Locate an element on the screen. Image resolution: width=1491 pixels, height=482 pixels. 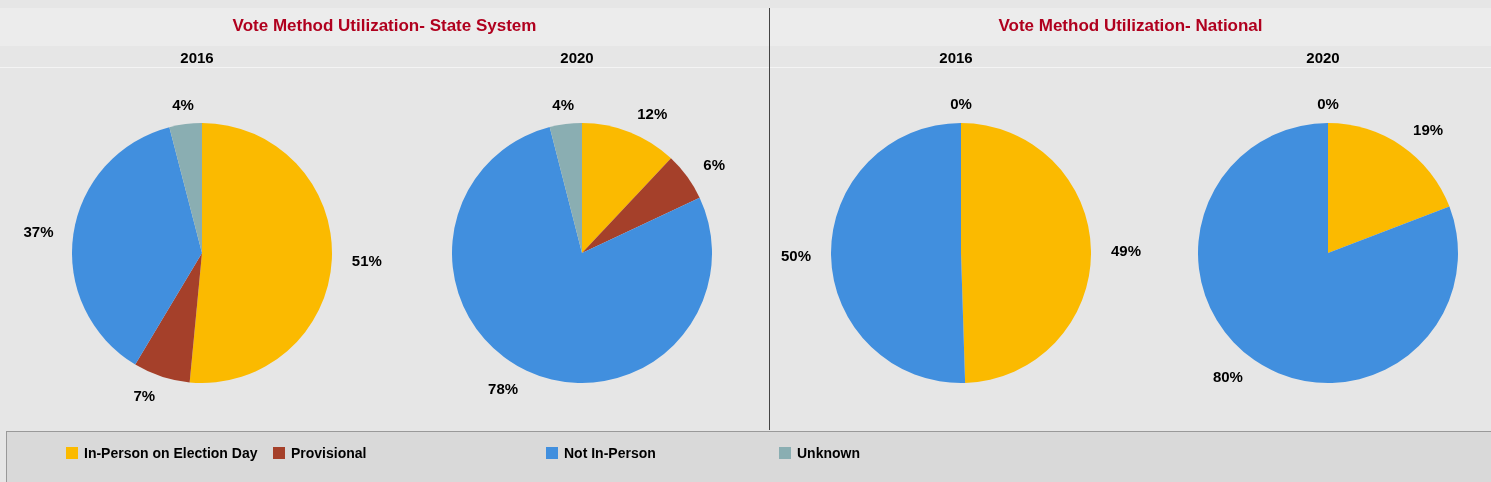
chart-title: Vote Method Utilization- State System is located at coordinates (384, 26).